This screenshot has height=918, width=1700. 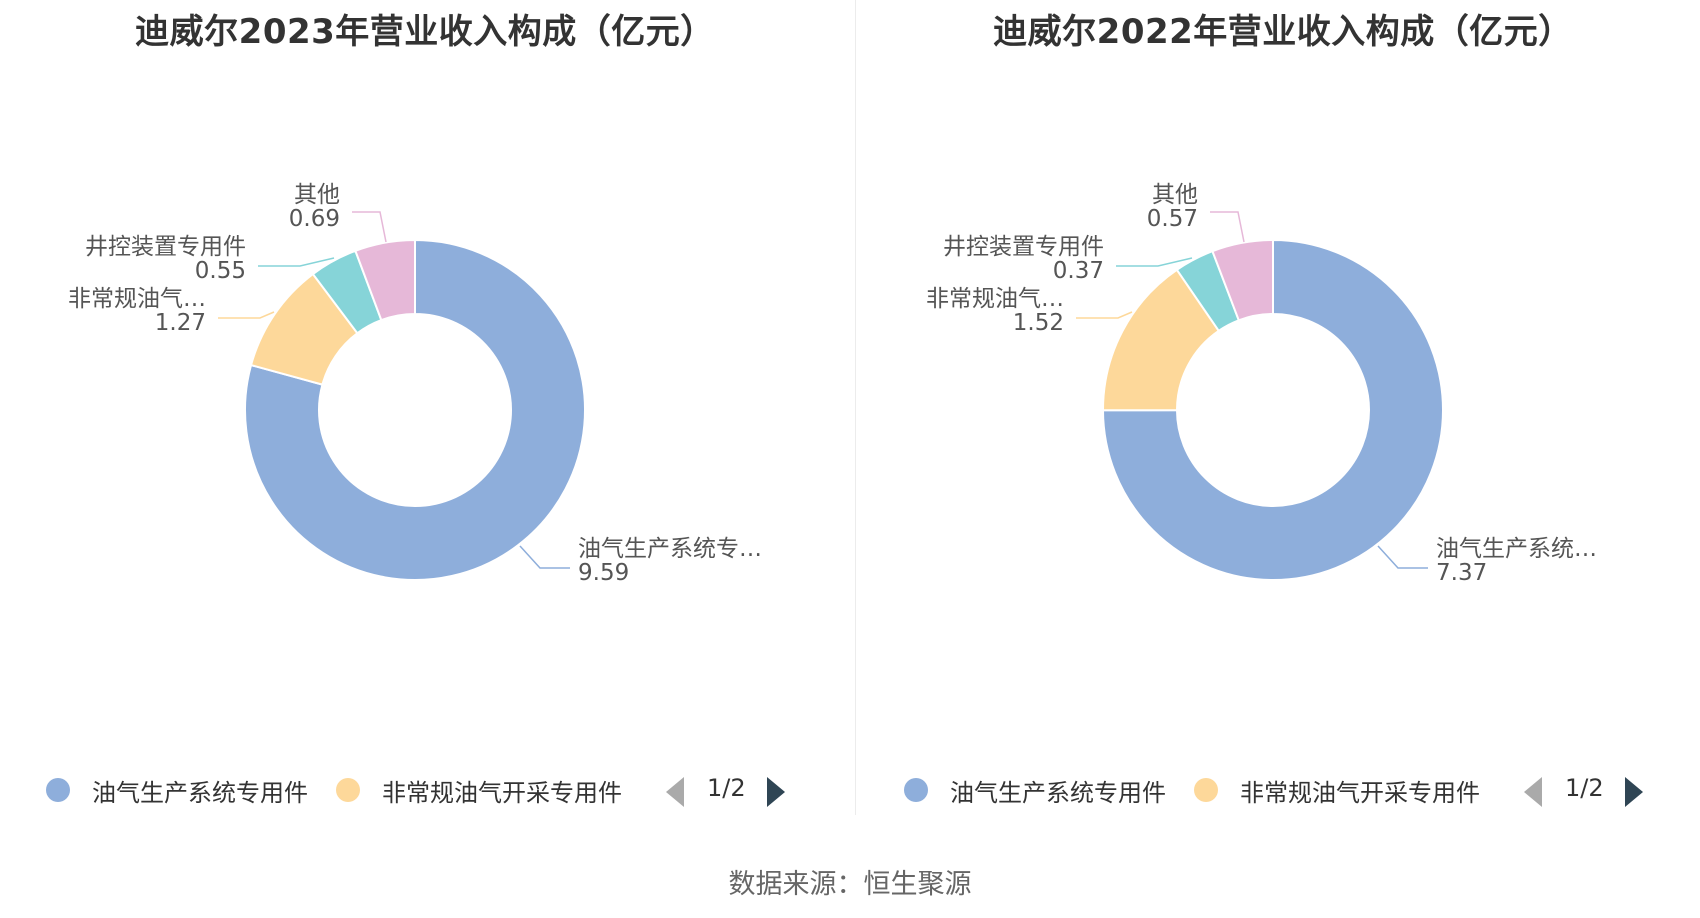 What do you see at coordinates (220, 271) in the screenshot?
I see `slice-label-value: 0.55` at bounding box center [220, 271].